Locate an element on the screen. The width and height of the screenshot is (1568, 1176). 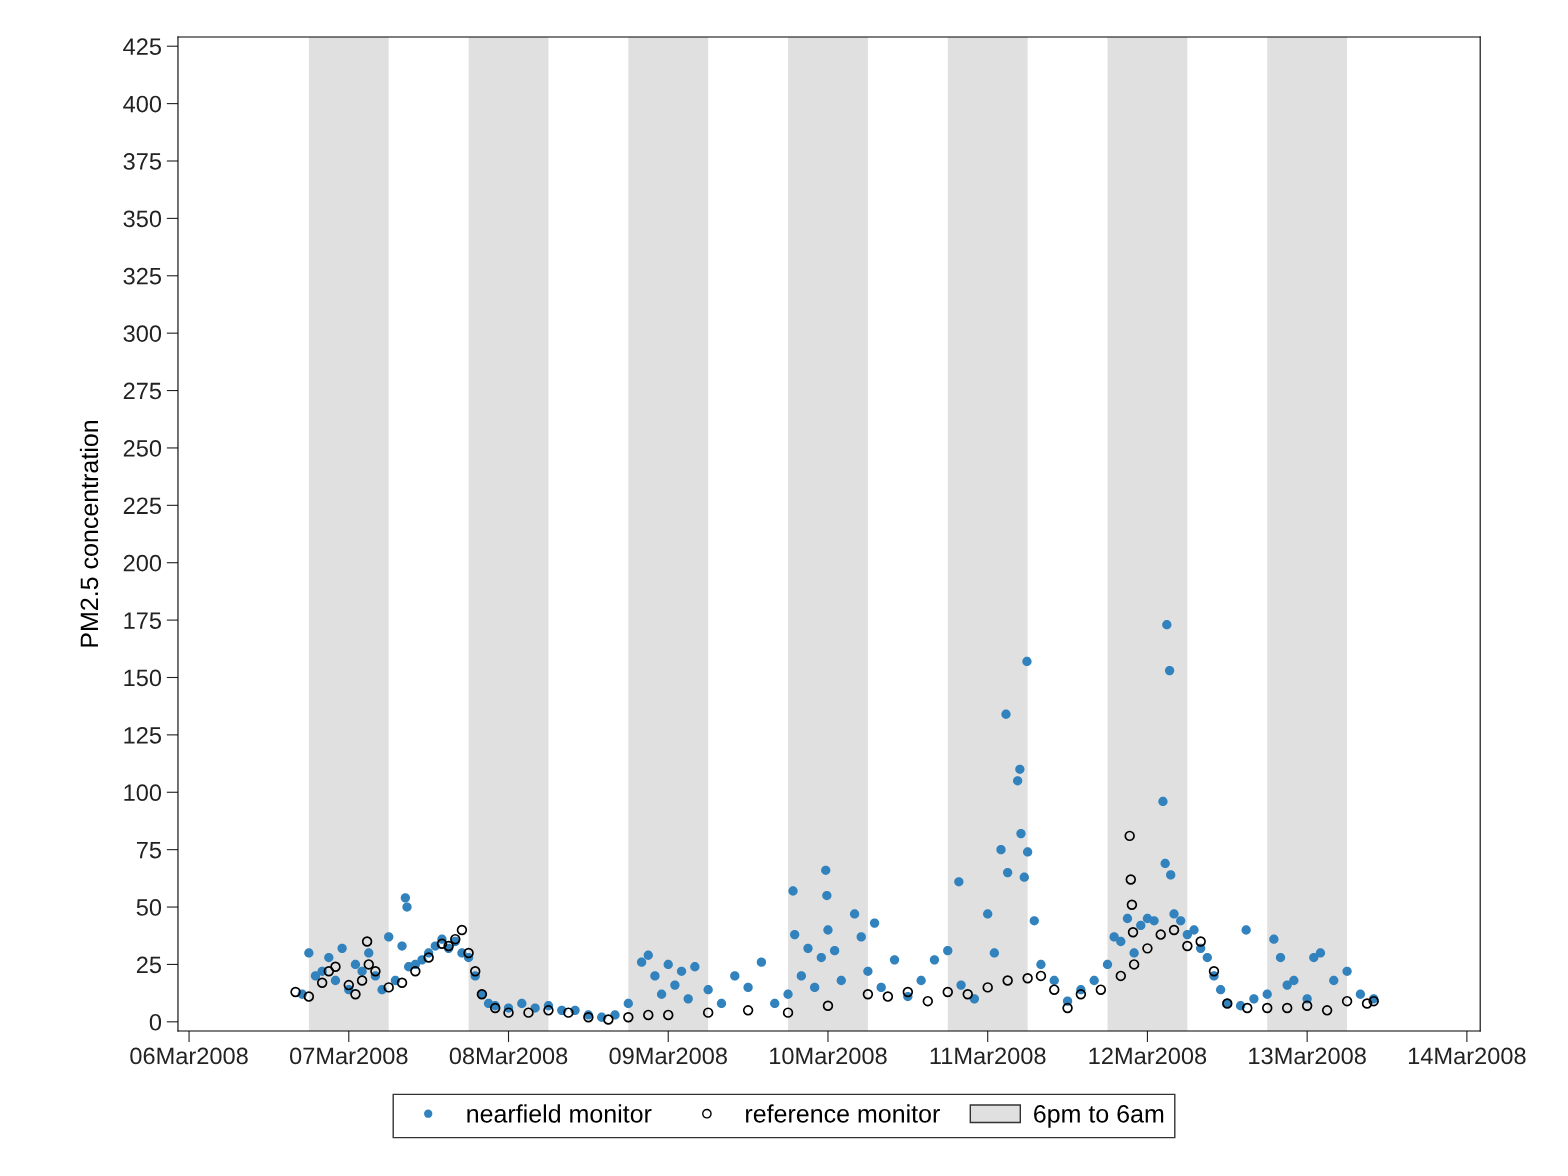
y-tick-label: 325 is located at coordinates (142, 276).